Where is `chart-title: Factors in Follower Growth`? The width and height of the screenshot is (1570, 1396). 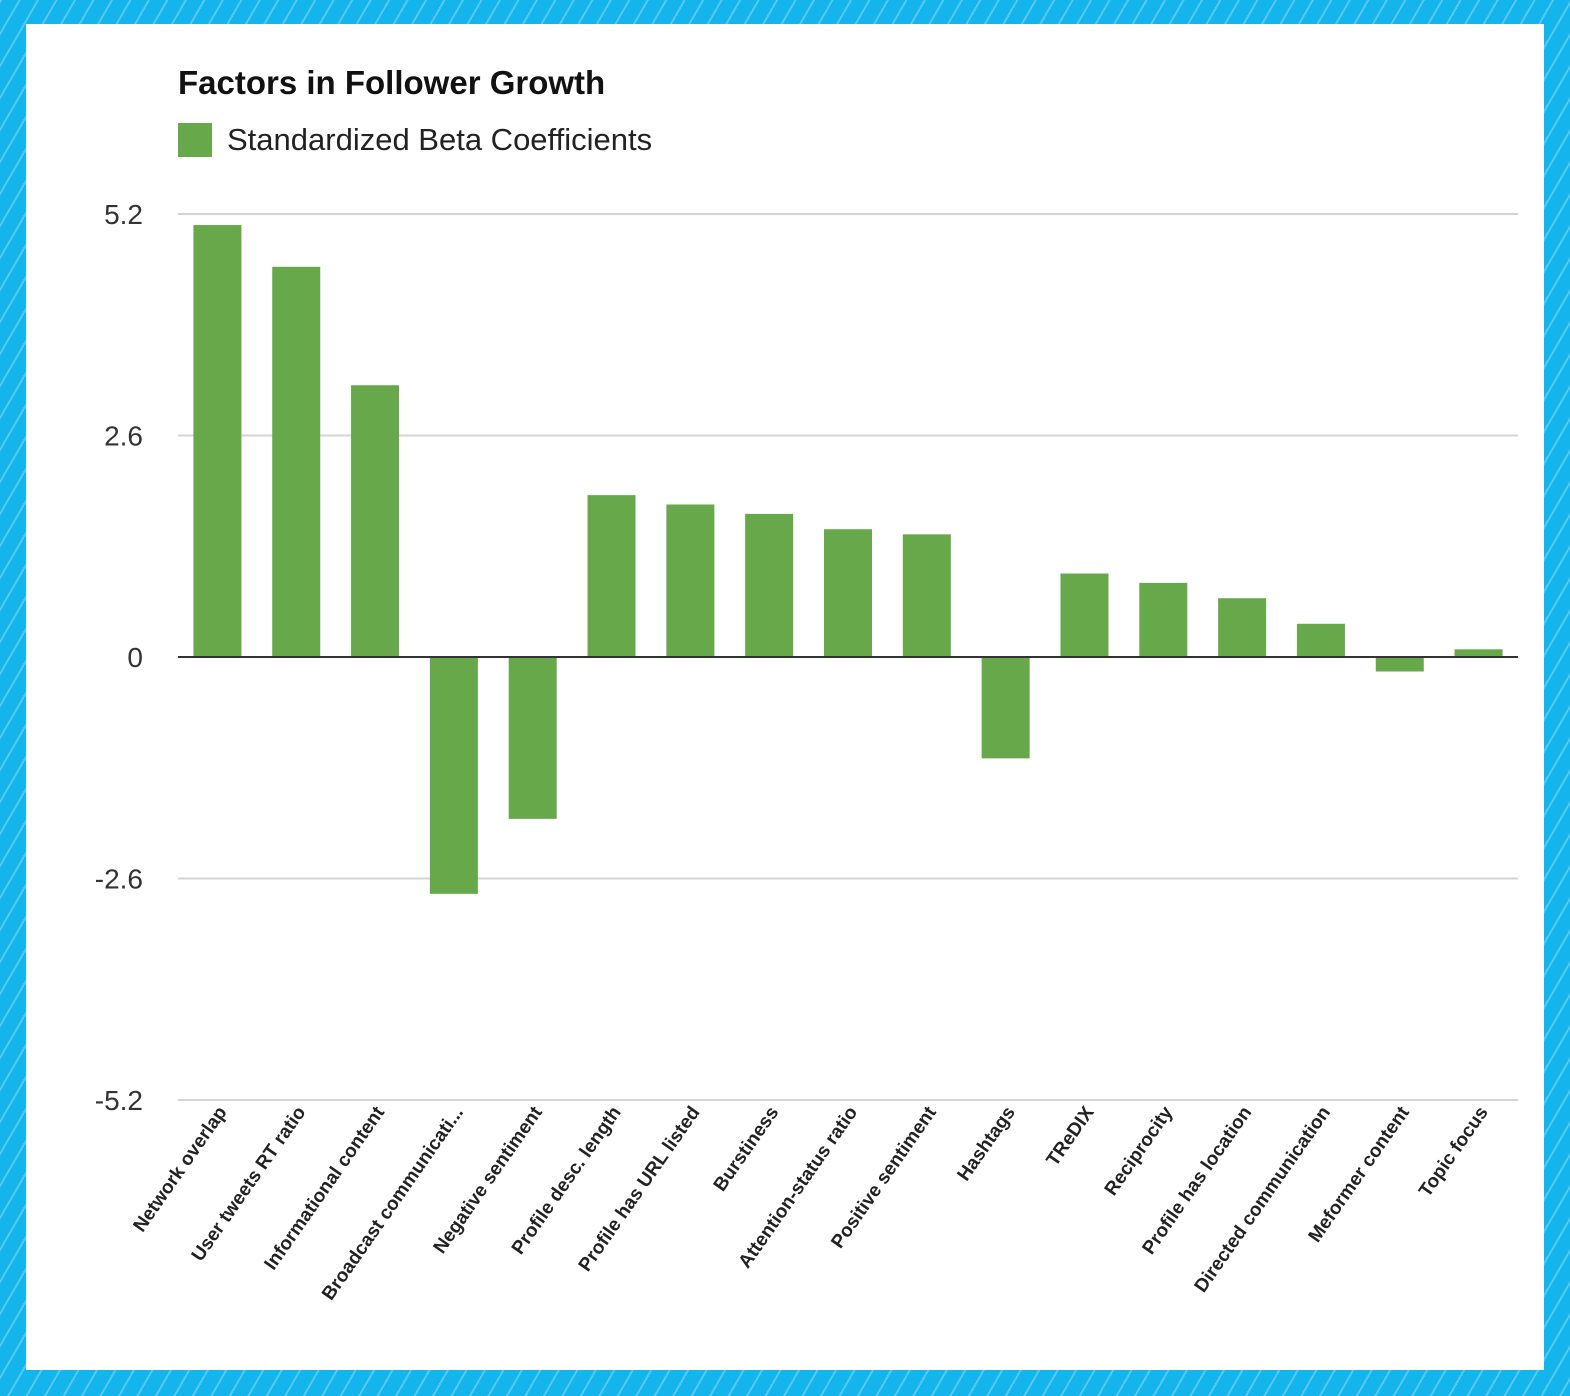
chart-title: Factors in Follower Growth is located at coordinates (392, 82).